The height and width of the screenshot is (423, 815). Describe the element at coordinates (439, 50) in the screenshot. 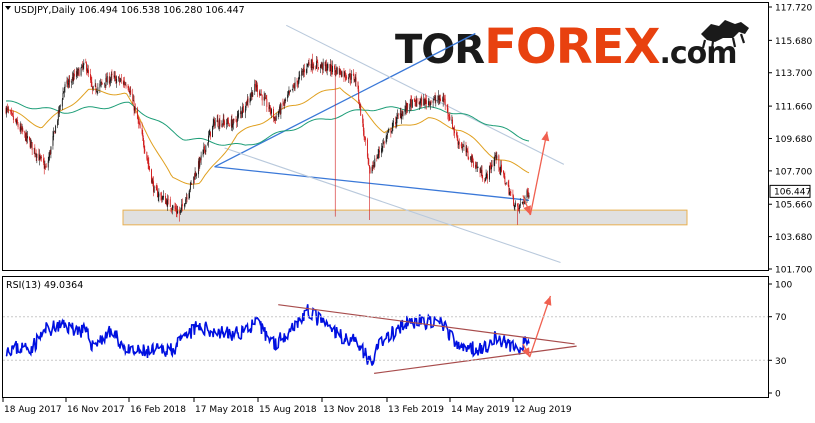

I see `logo-tor: TOR` at that location.